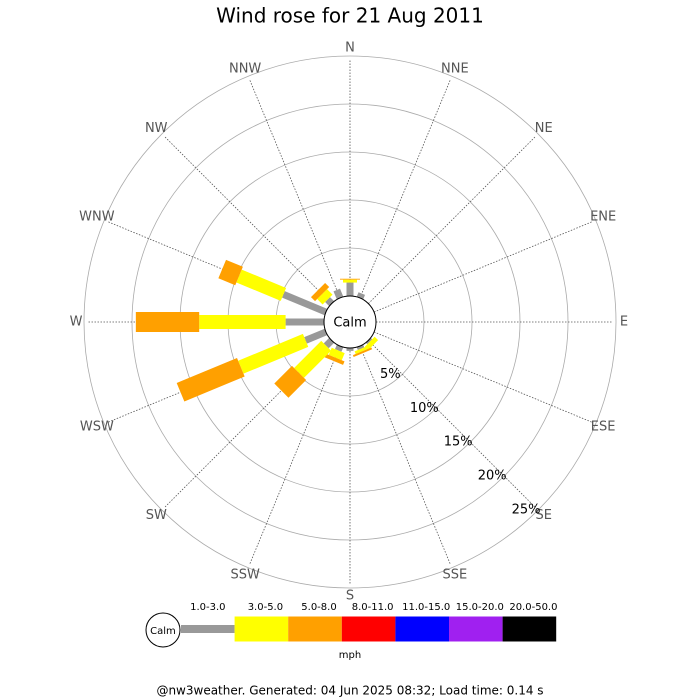 Image resolution: width=700 pixels, height=700 pixels. What do you see at coordinates (97, 217) in the screenshot?
I see `direction-label: WNW` at bounding box center [97, 217].